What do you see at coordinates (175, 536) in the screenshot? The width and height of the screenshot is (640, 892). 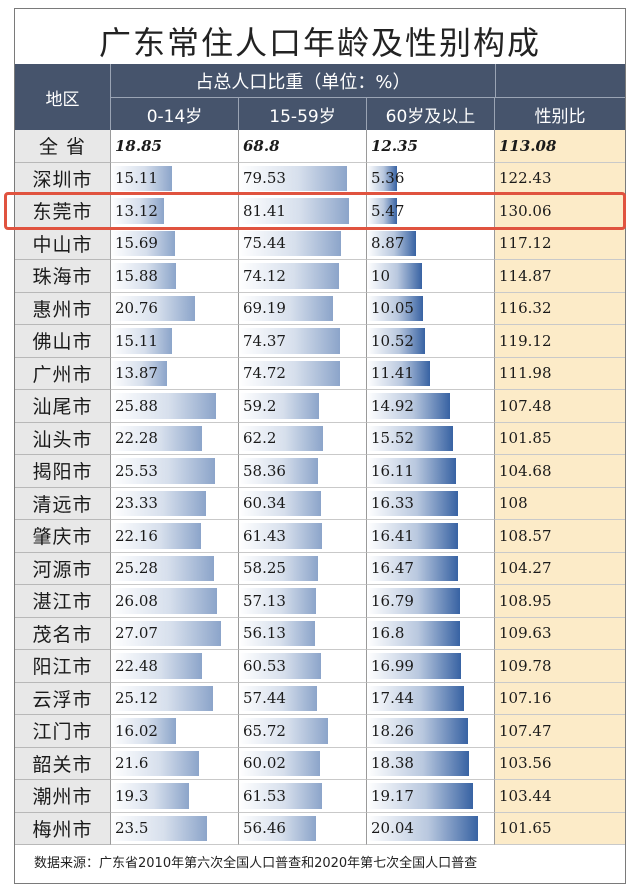 I see `cell-age-0-14: 22.16` at bounding box center [175, 536].